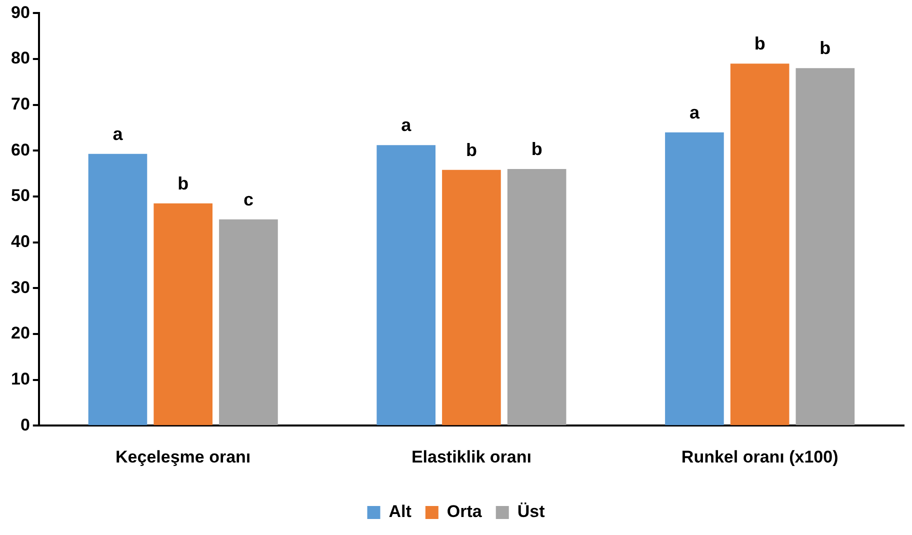  What do you see at coordinates (531, 512) in the screenshot?
I see `legend-label: Üst` at bounding box center [531, 512].